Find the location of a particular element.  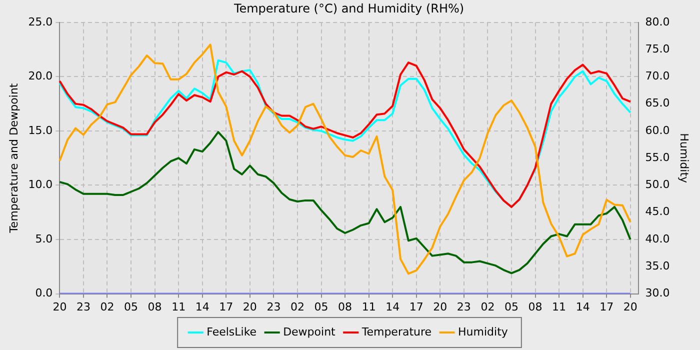

y2-tick-label: 60.0 is located at coordinates (657, 130).